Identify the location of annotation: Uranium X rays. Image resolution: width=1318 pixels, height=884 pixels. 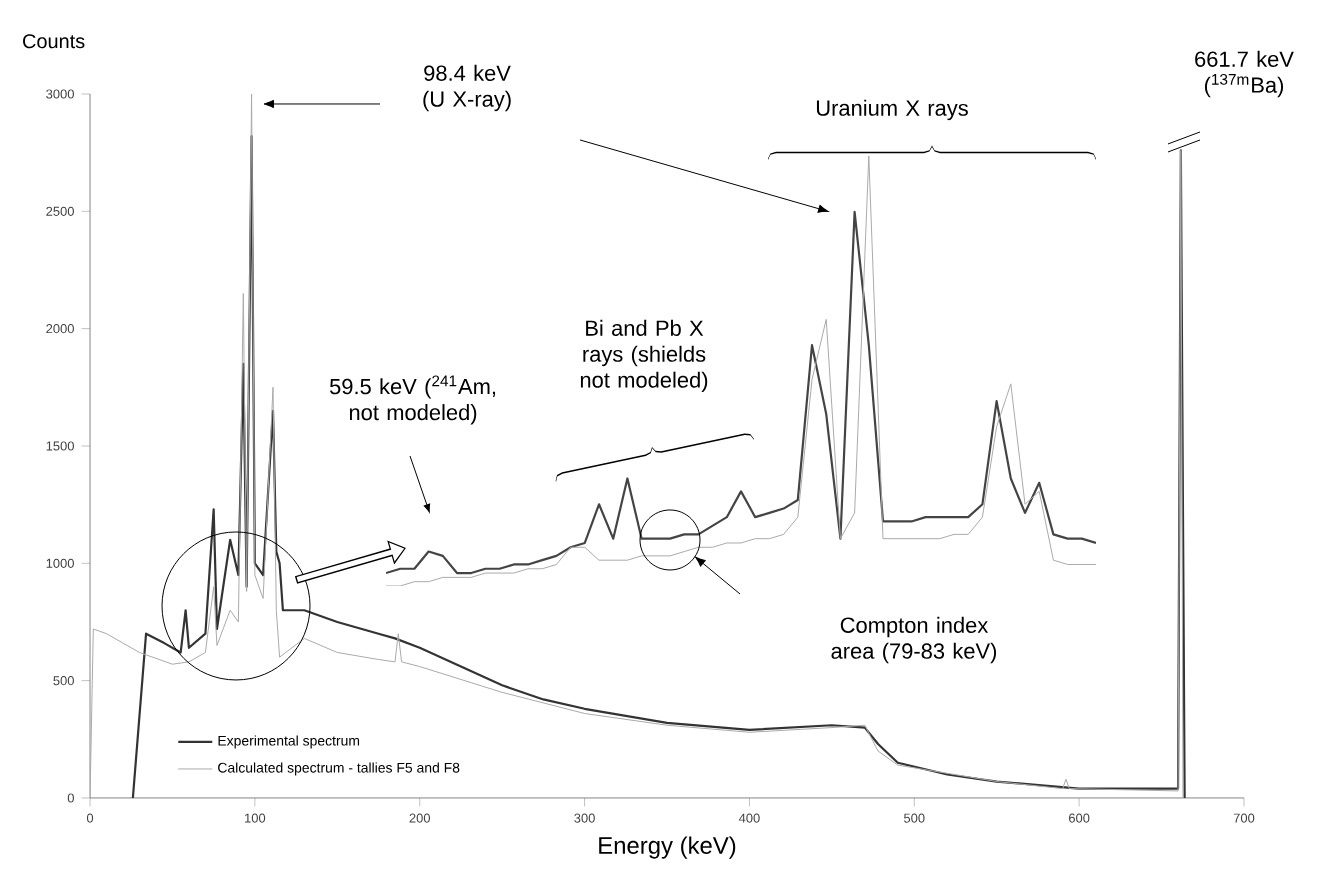
(892, 110).